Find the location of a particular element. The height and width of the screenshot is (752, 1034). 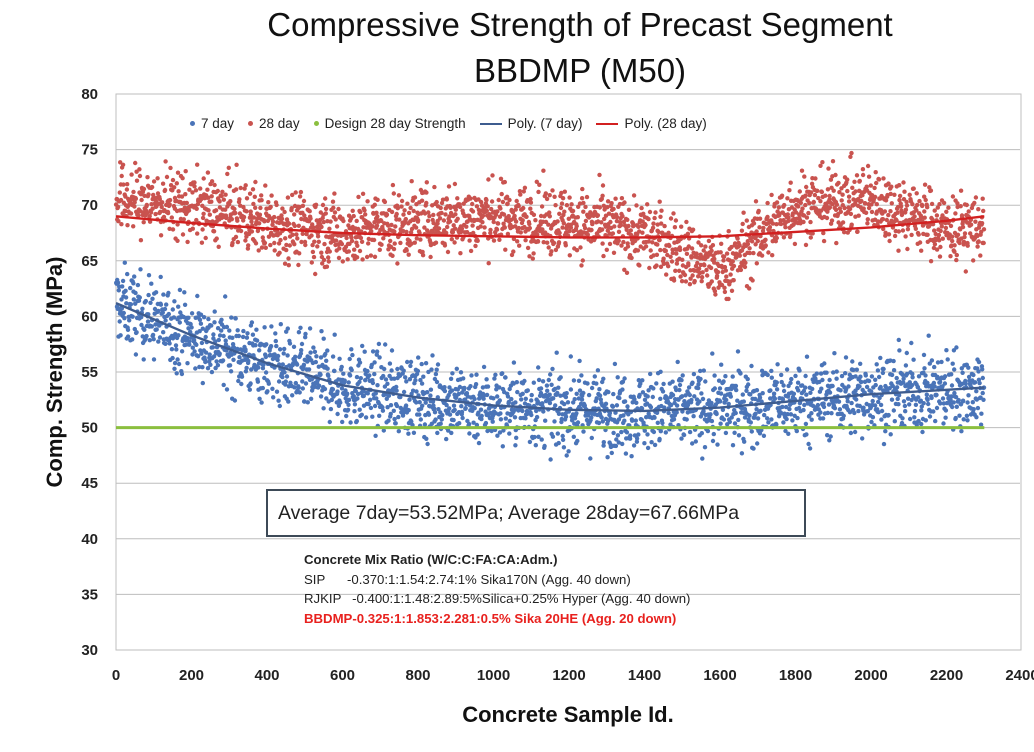

y-tick-label-65: 65 is located at coordinates (89, 261).